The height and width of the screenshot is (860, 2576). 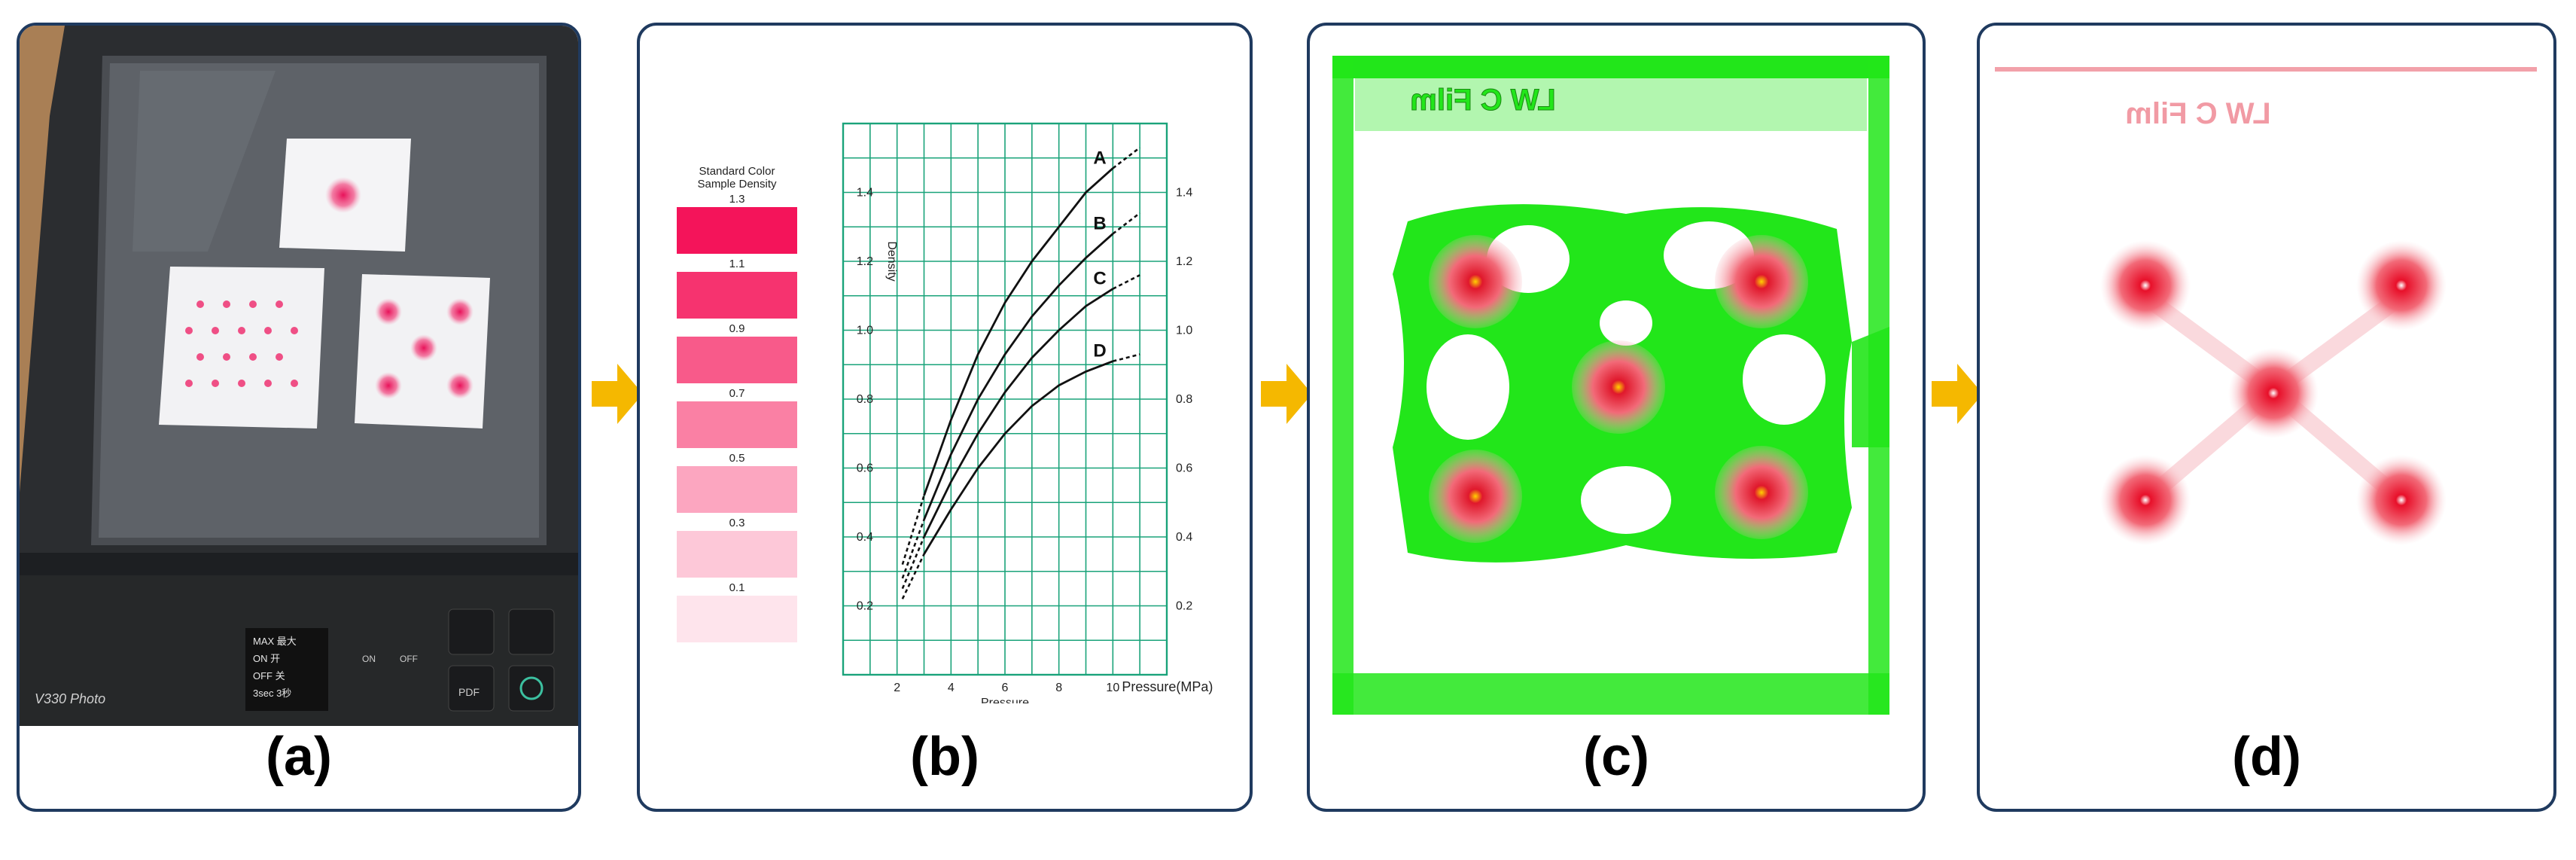 What do you see at coordinates (865, 469) in the screenshot?
I see `y-tick-label: 0.6` at bounding box center [865, 469].